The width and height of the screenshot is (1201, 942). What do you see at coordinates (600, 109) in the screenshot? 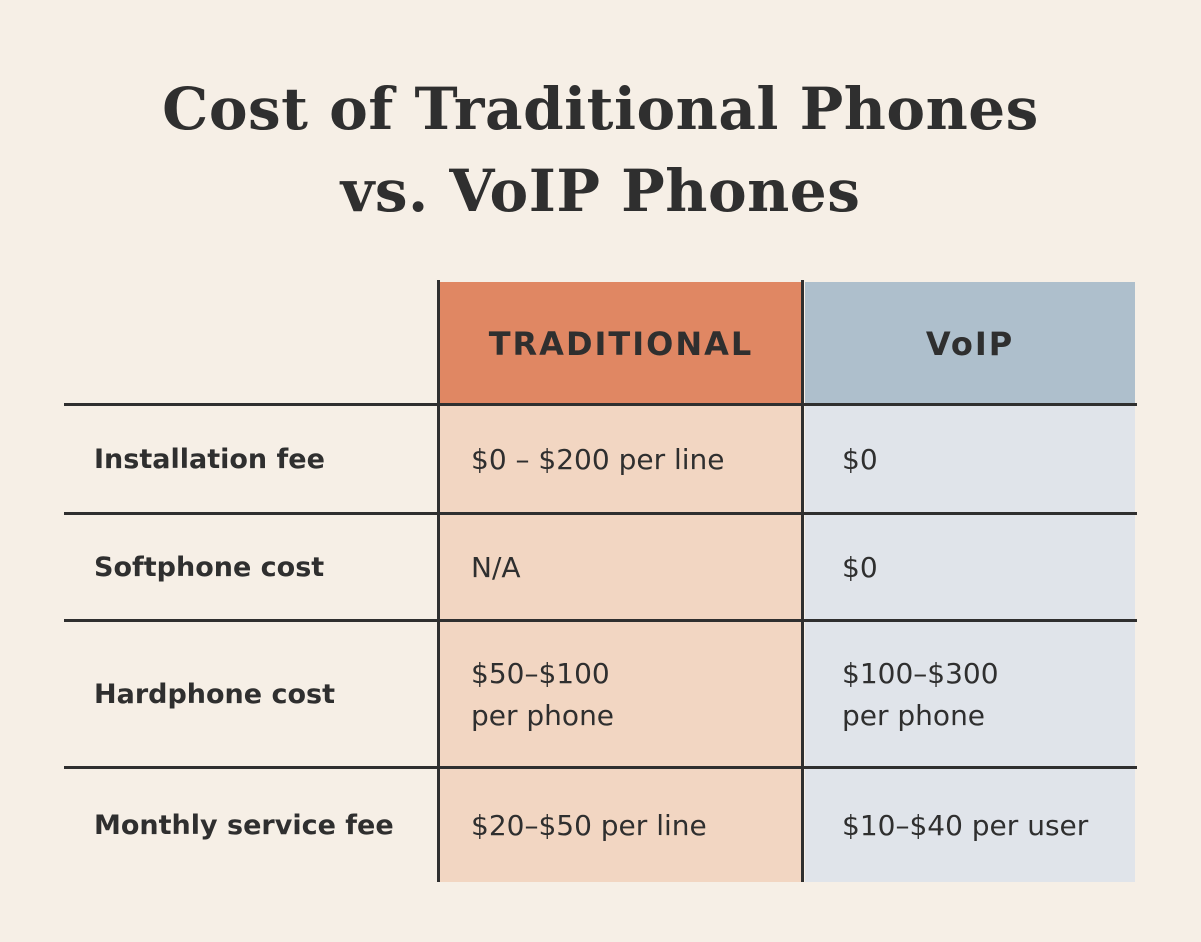
I see `title-line-1: Cost of Traditional Phones` at bounding box center [600, 109].